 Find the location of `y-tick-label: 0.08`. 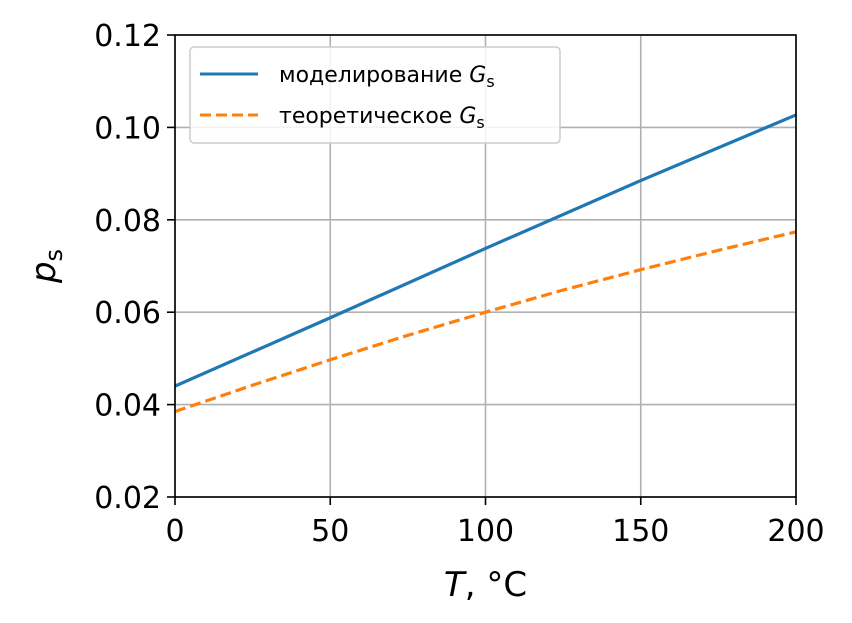

y-tick-label: 0.08 is located at coordinates (127, 221).